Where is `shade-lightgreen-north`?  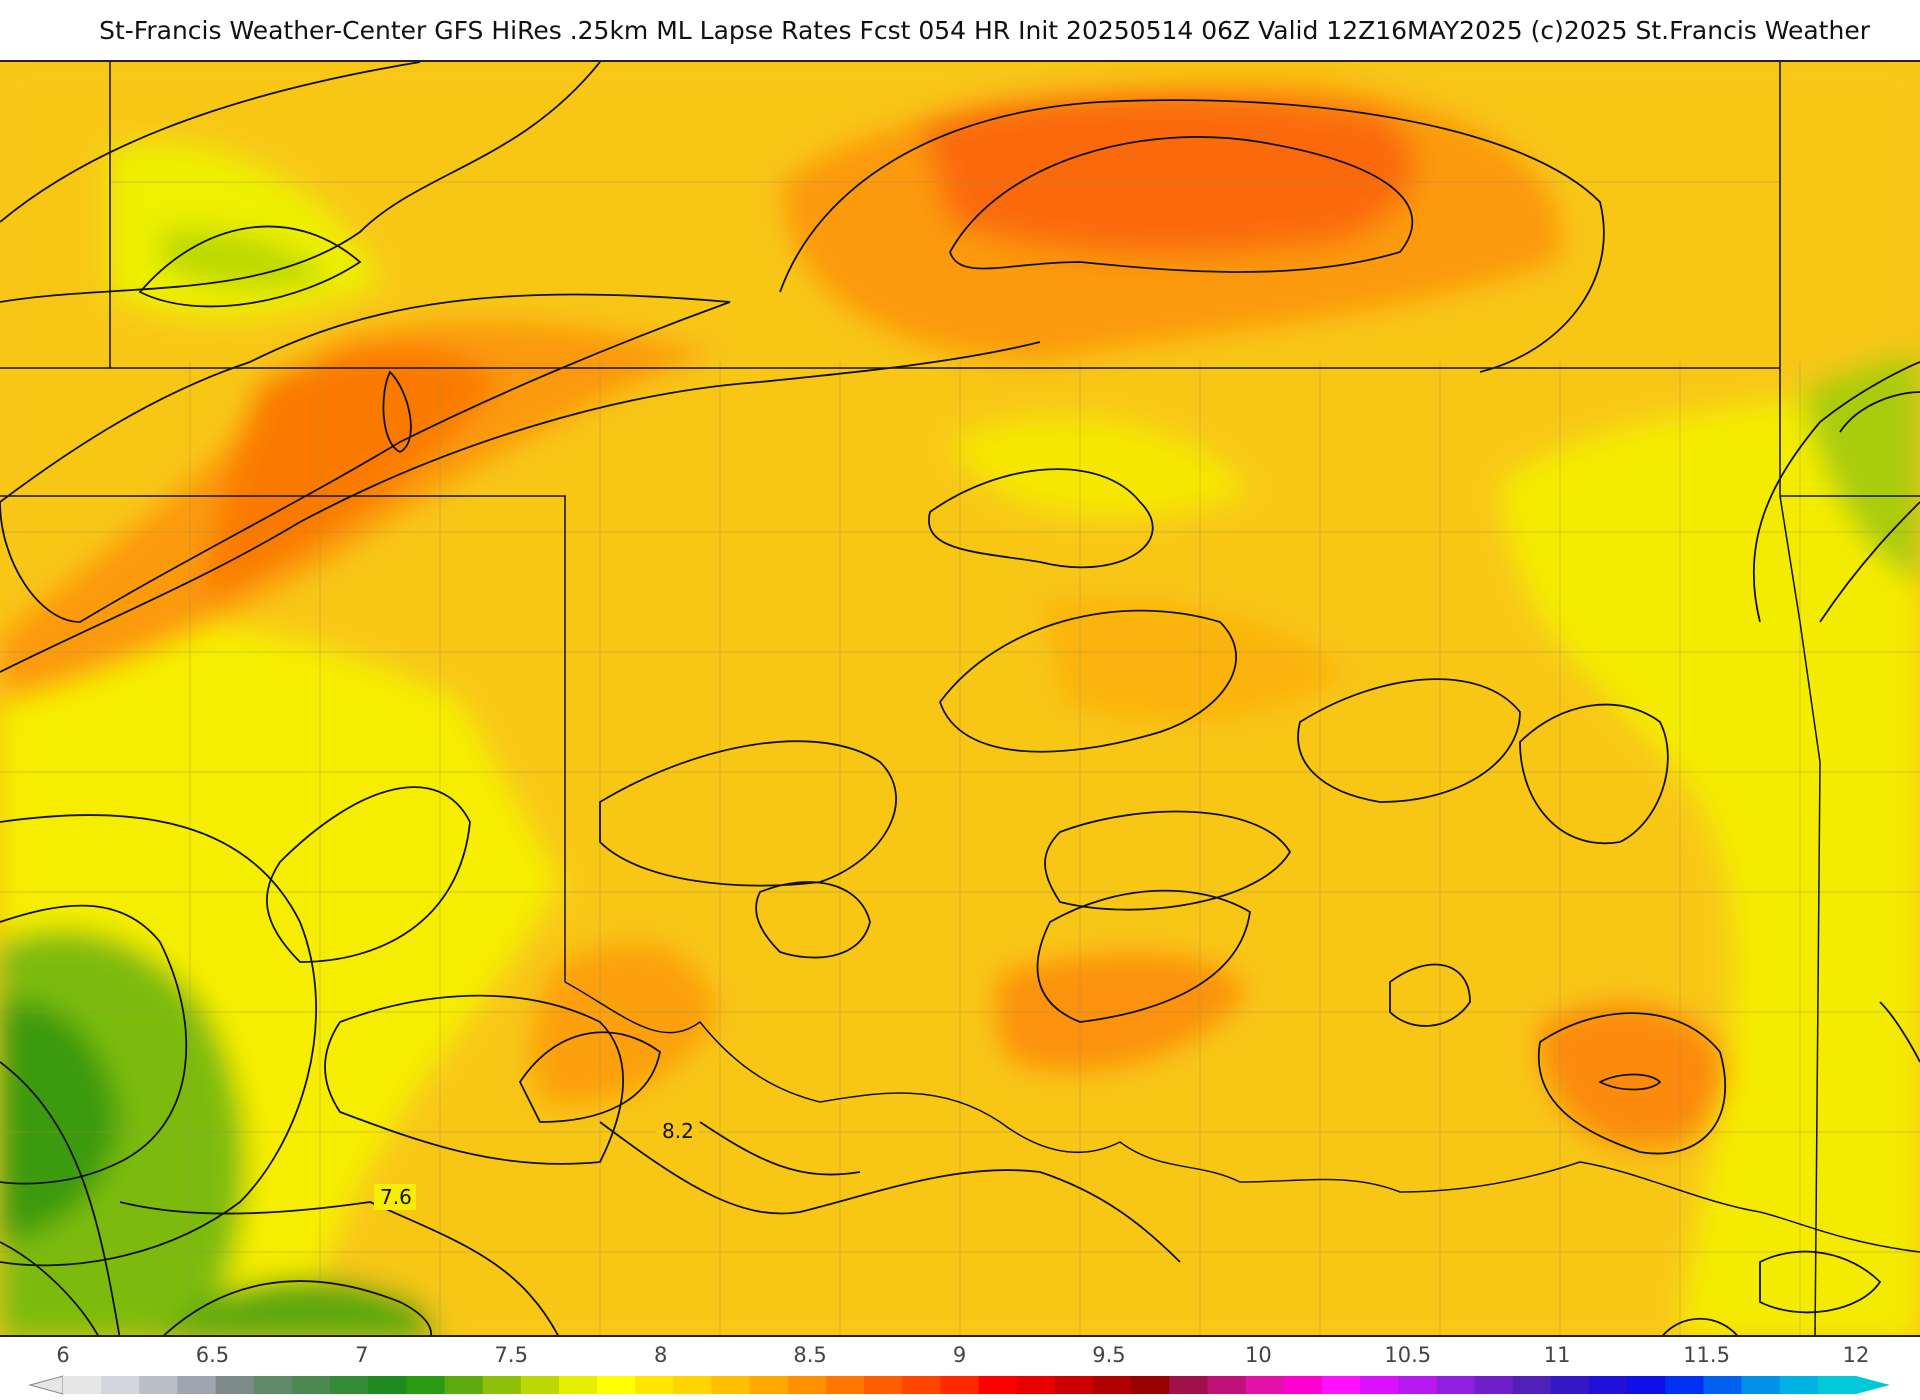
shade-lightgreen-north is located at coordinates (245, 258).